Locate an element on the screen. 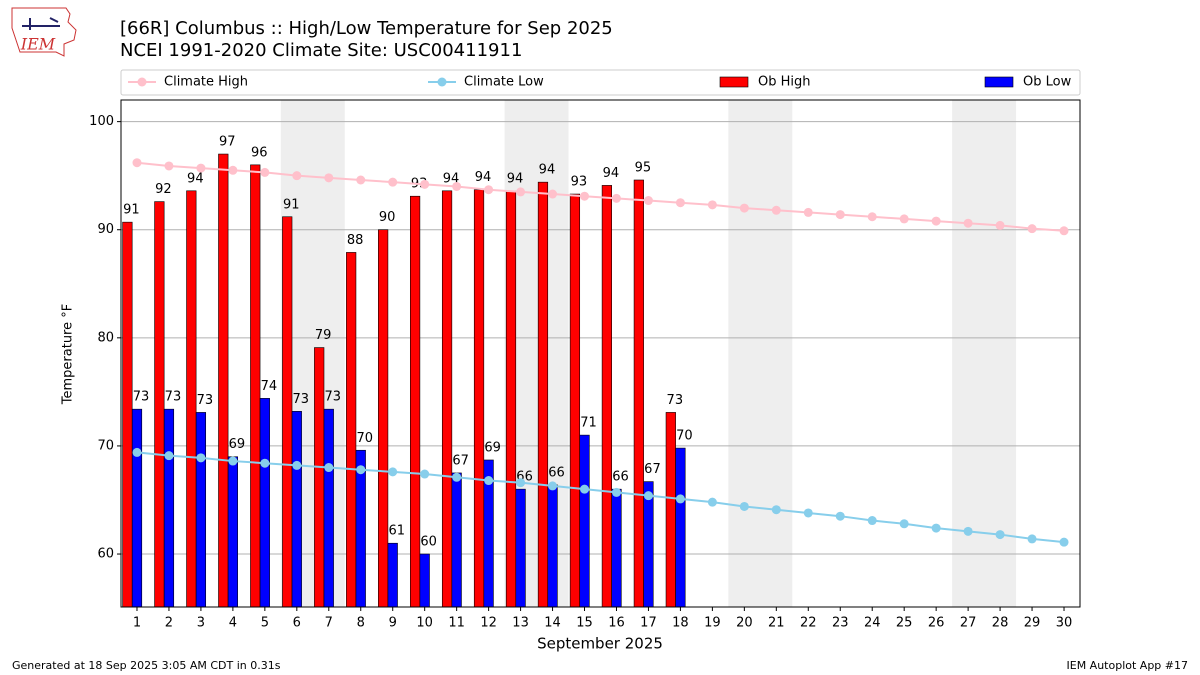  x-tick-label: 27 is located at coordinates (968, 623).